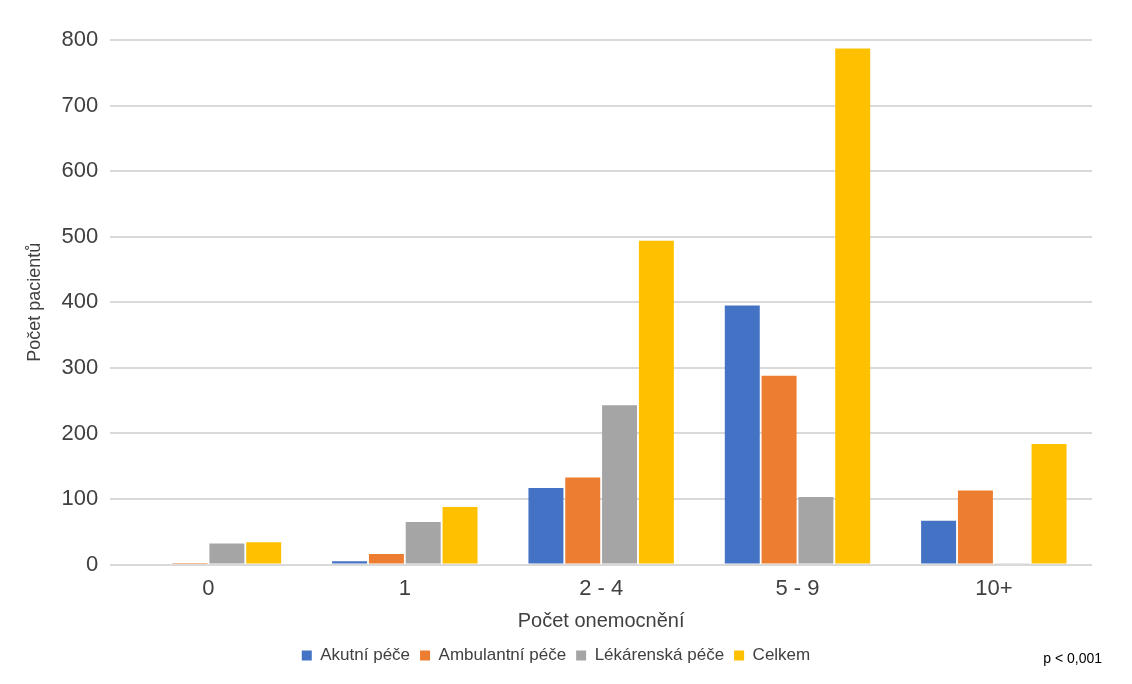 Image resolution: width=1132 pixels, height=684 pixels. Describe the element at coordinates (208, 587) in the screenshot. I see `x-tick-label: 0` at that location.